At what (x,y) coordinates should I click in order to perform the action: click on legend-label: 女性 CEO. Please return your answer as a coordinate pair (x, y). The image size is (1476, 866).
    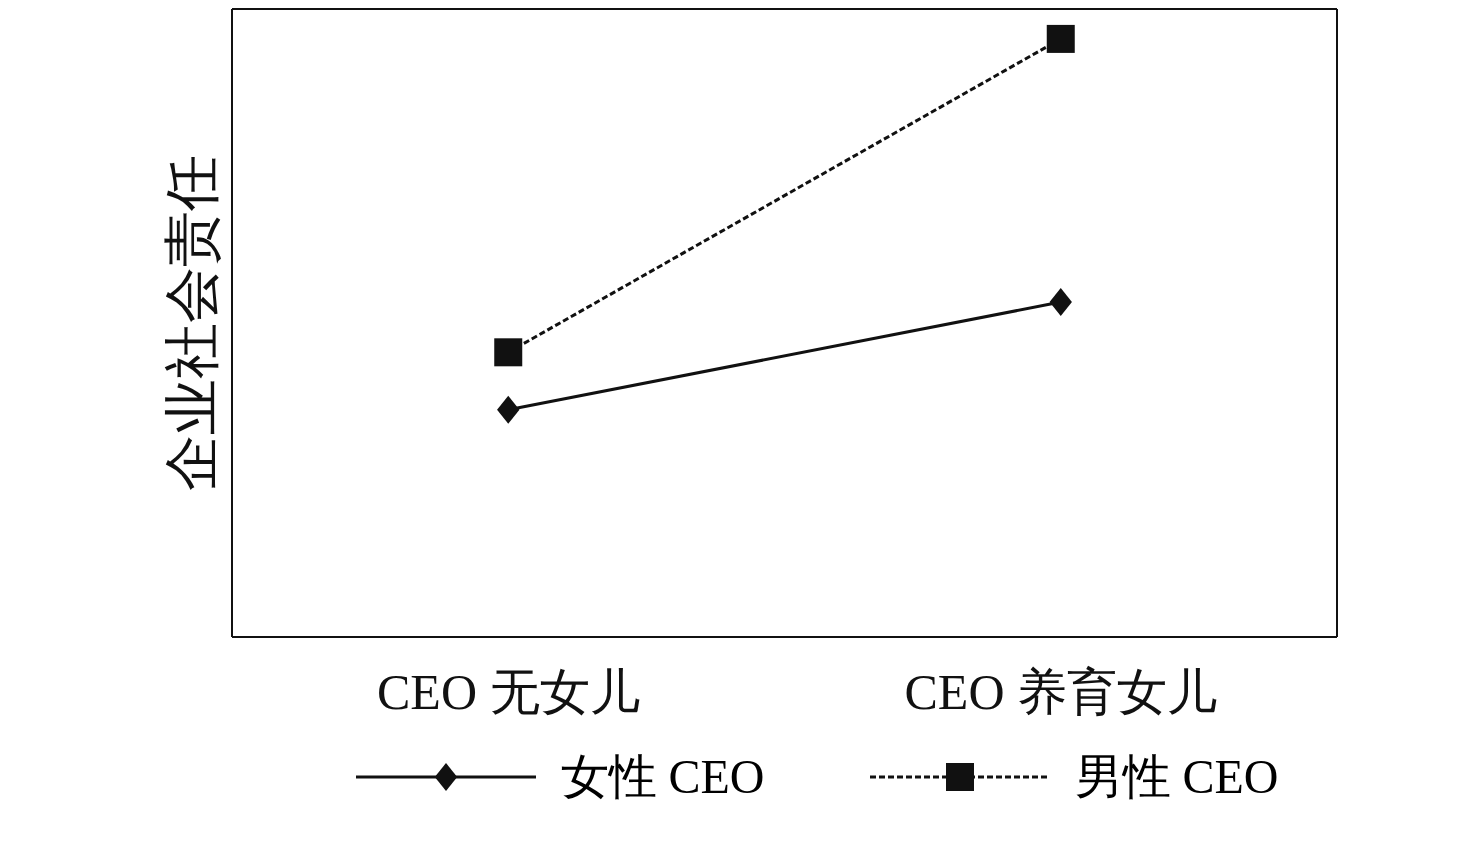
    Looking at the image, I should click on (662, 777).